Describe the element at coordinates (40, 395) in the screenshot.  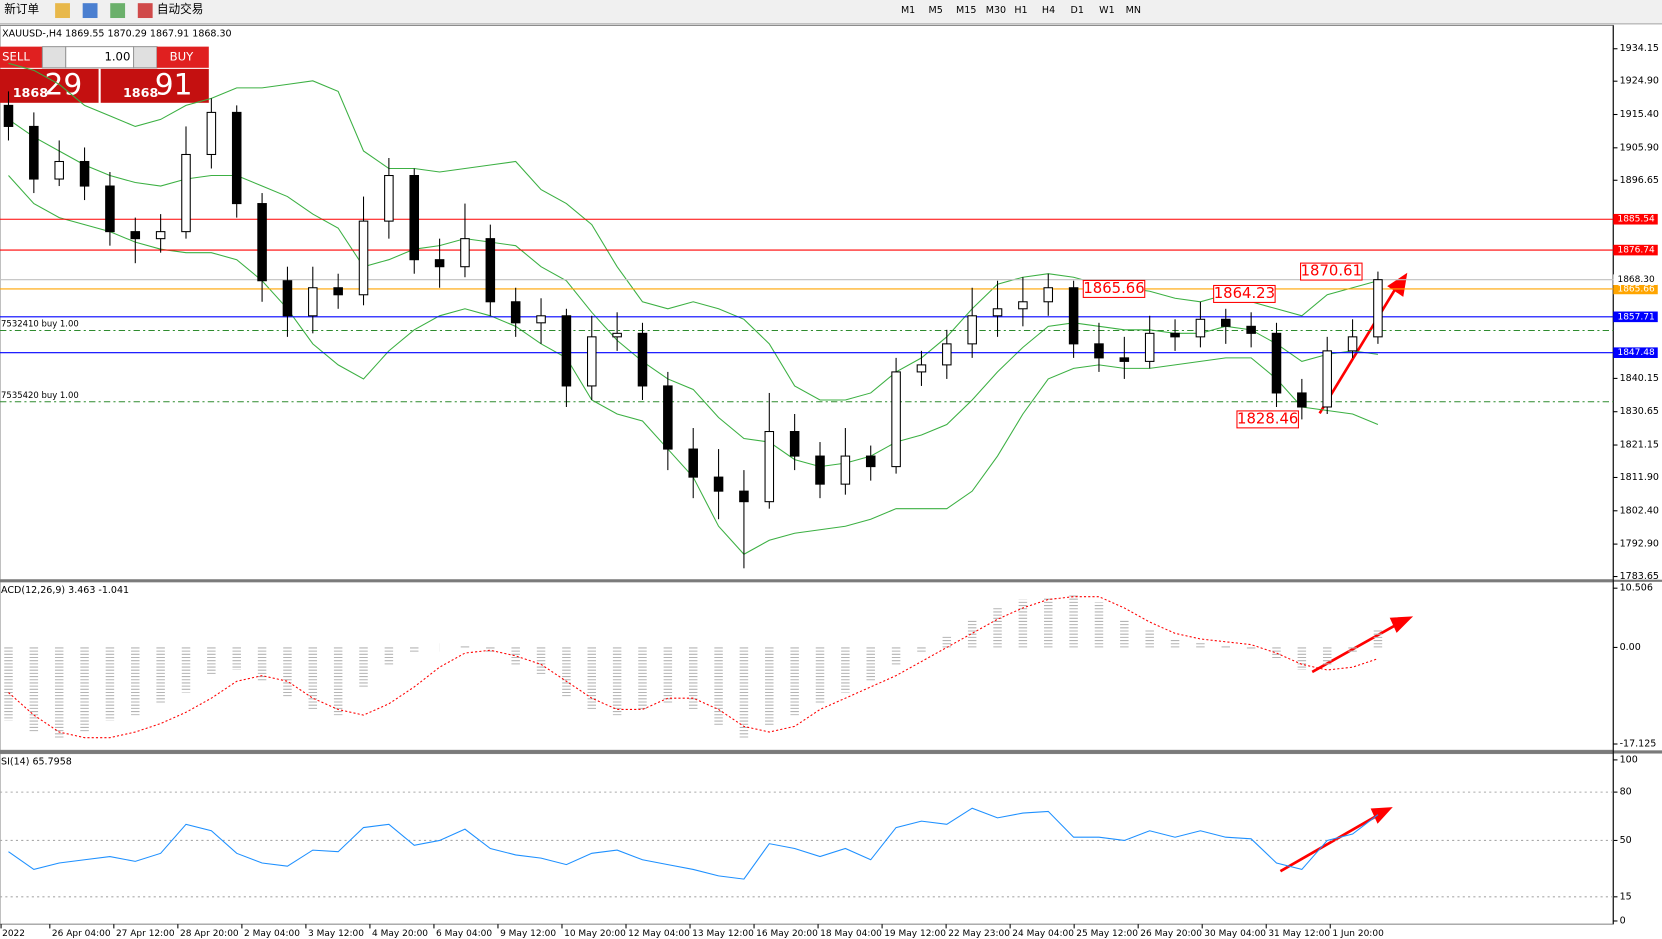
I see `order-label: 7535420 buy 1.00` at that location.